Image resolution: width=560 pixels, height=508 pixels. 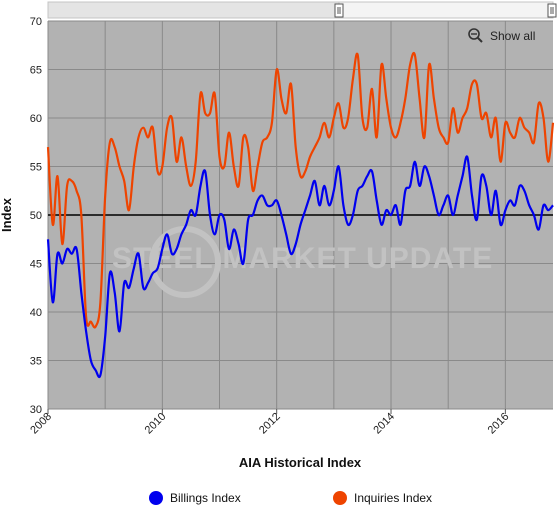 What do you see at coordinates (384, 424) in the screenshot?
I see `x-tick-label: 2014` at bounding box center [384, 424].